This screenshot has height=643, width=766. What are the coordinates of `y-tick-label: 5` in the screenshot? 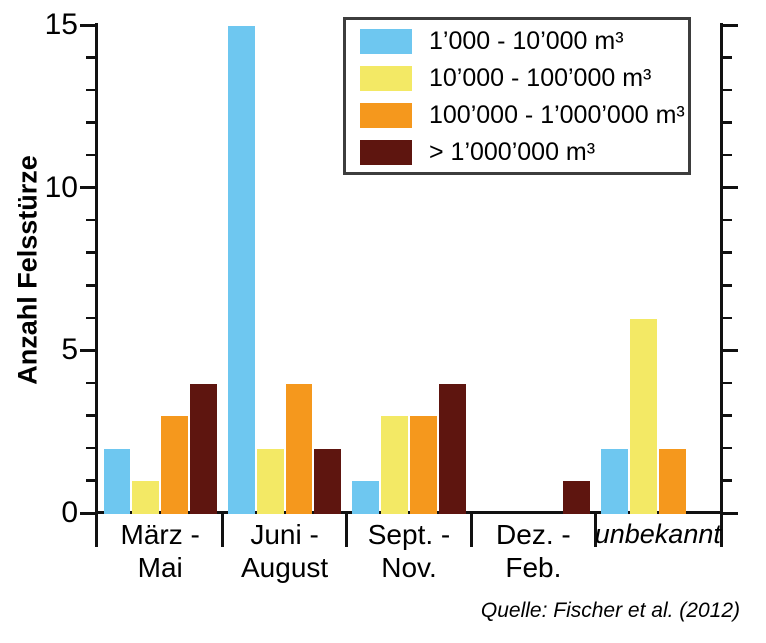 It's located at (69, 350).